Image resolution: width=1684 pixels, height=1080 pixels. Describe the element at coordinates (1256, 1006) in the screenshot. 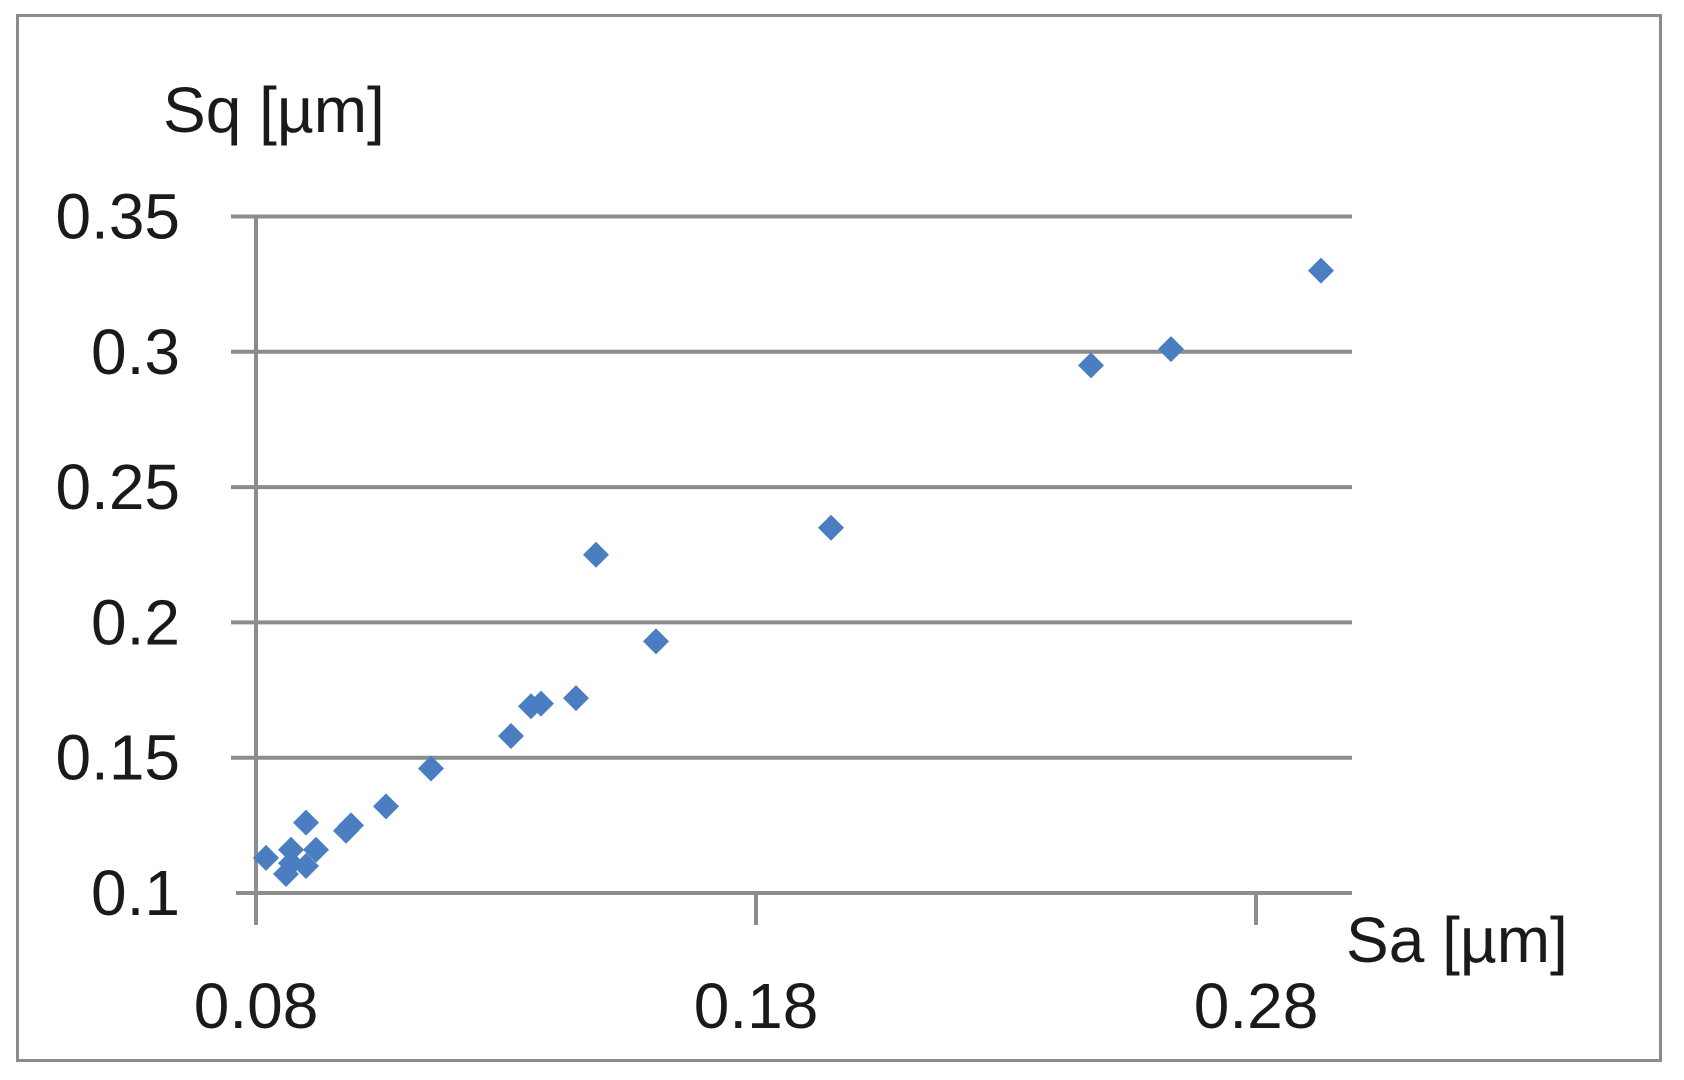

I see `x-tick-label: 0.28` at that location.